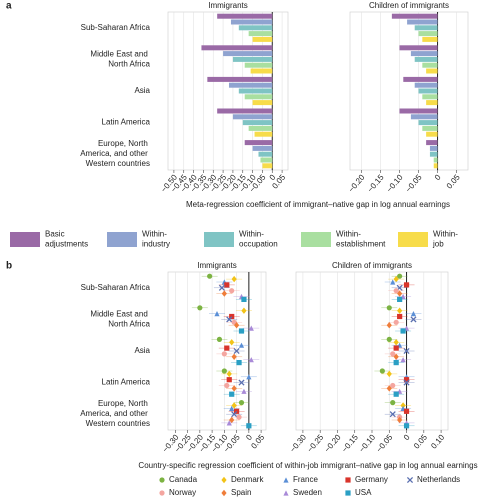  I want to click on x-tick-label: 0, so click(273, 177).